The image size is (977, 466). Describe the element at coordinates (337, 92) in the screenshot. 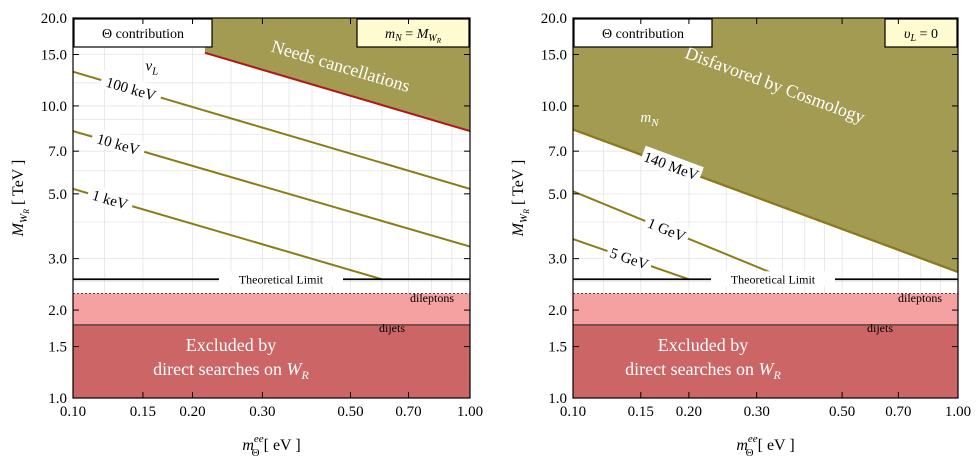

I see `shaded-region-edge` at that location.